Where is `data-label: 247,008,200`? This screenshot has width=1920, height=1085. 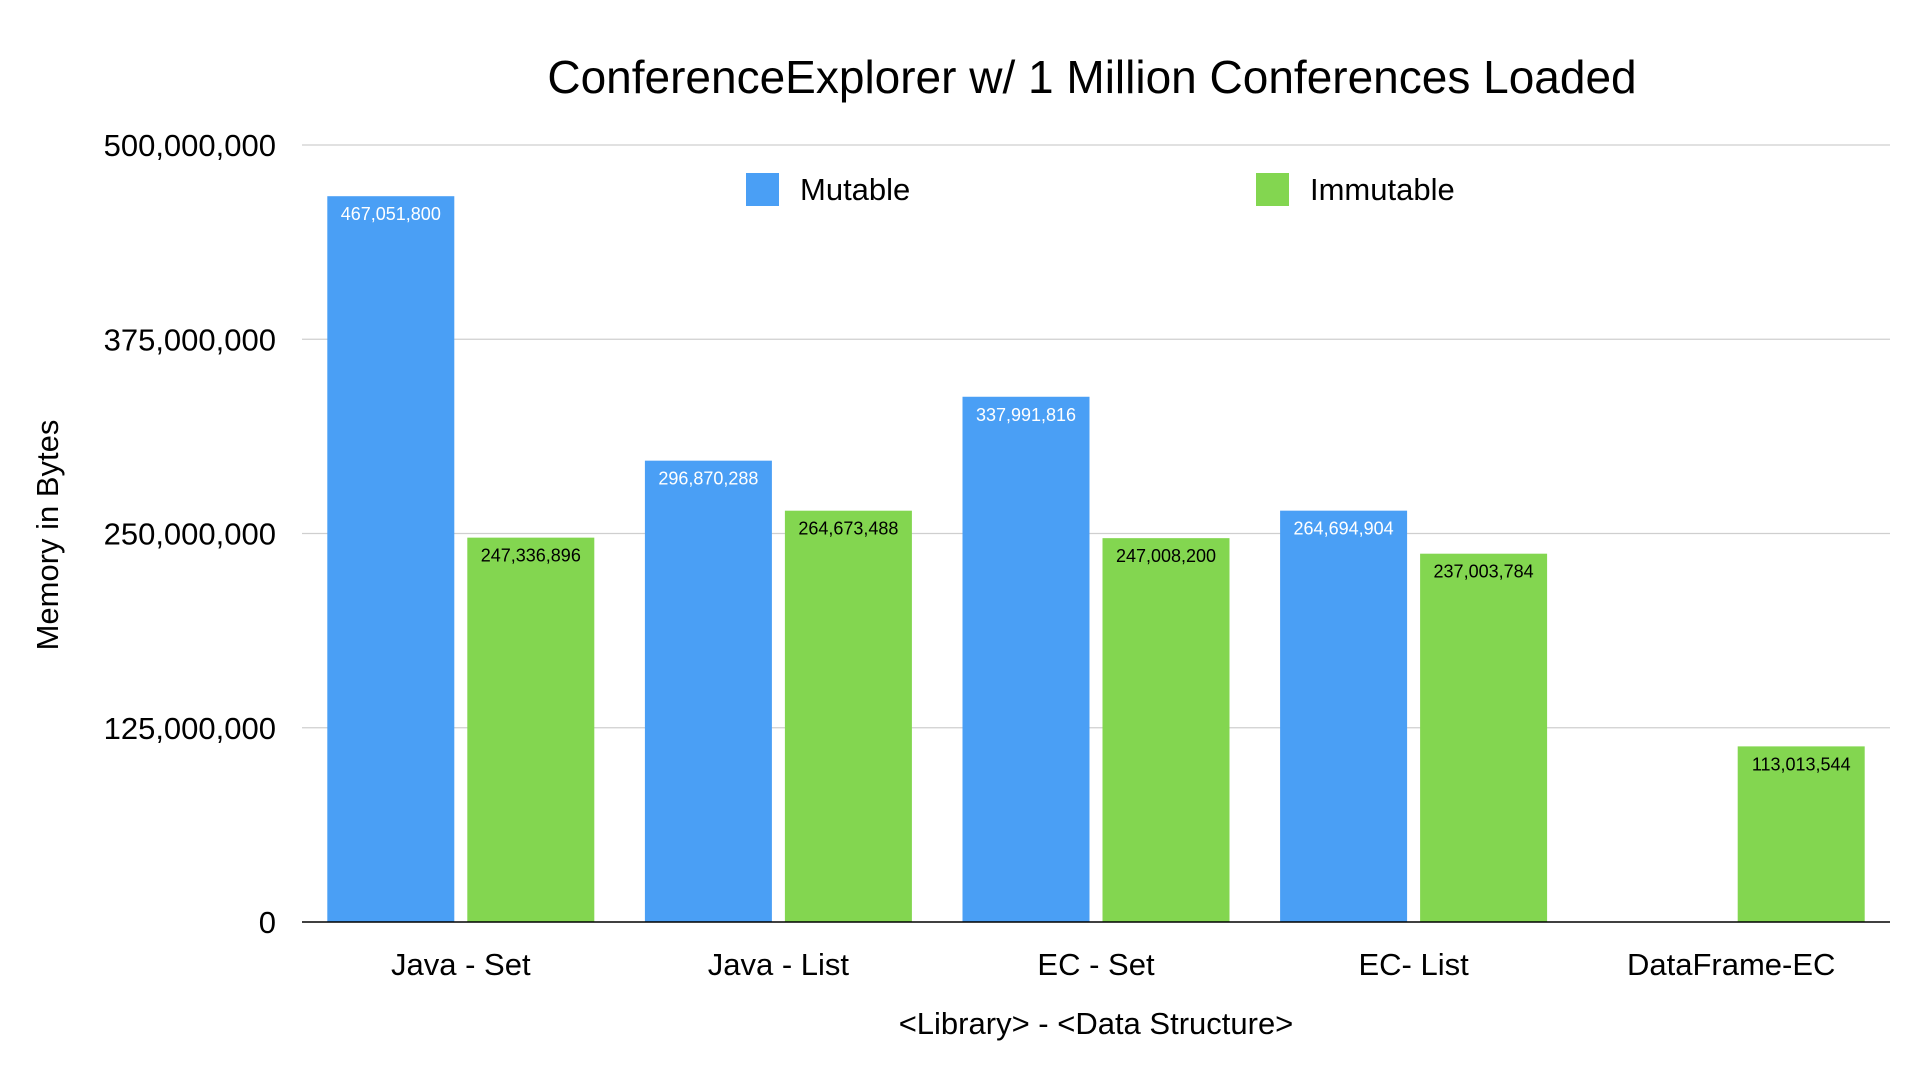 data-label: 247,008,200 is located at coordinates (1166, 556).